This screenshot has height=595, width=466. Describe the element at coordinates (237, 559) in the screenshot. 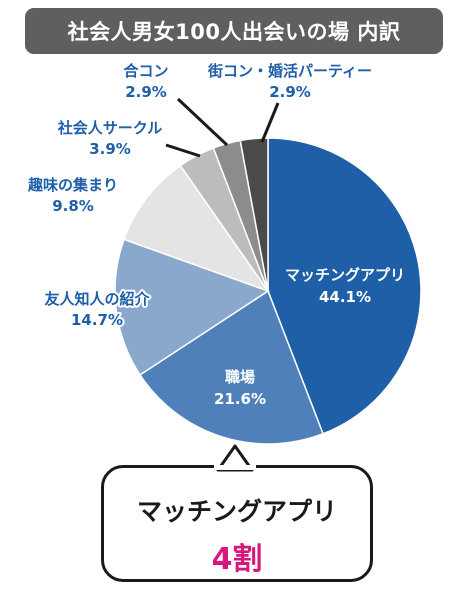

I see `callout-value: 4割` at that location.